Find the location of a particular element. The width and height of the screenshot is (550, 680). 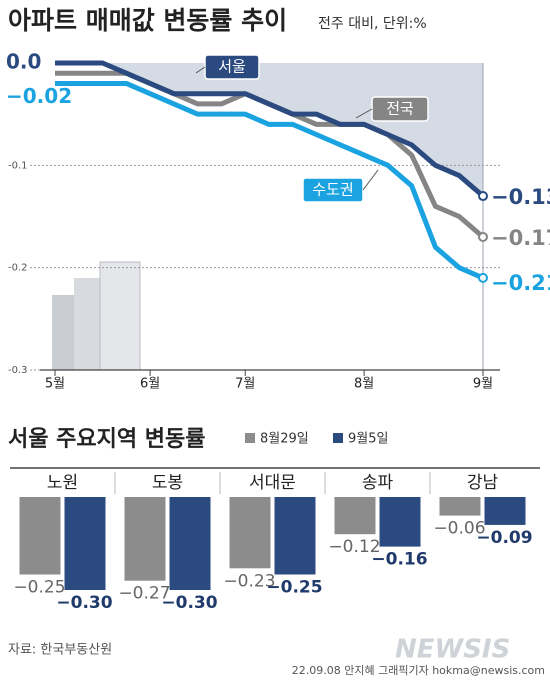

value-label: −0.09 is located at coordinates (504, 538).